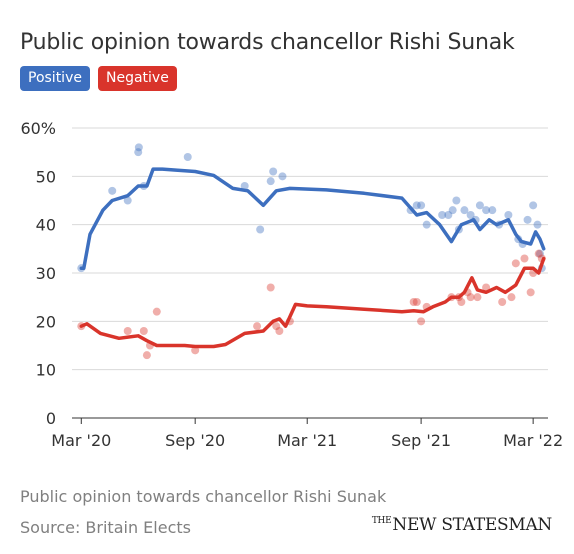 The height and width of the screenshot is (554, 574). I want to click on negative-trend-line, so click(312, 302).